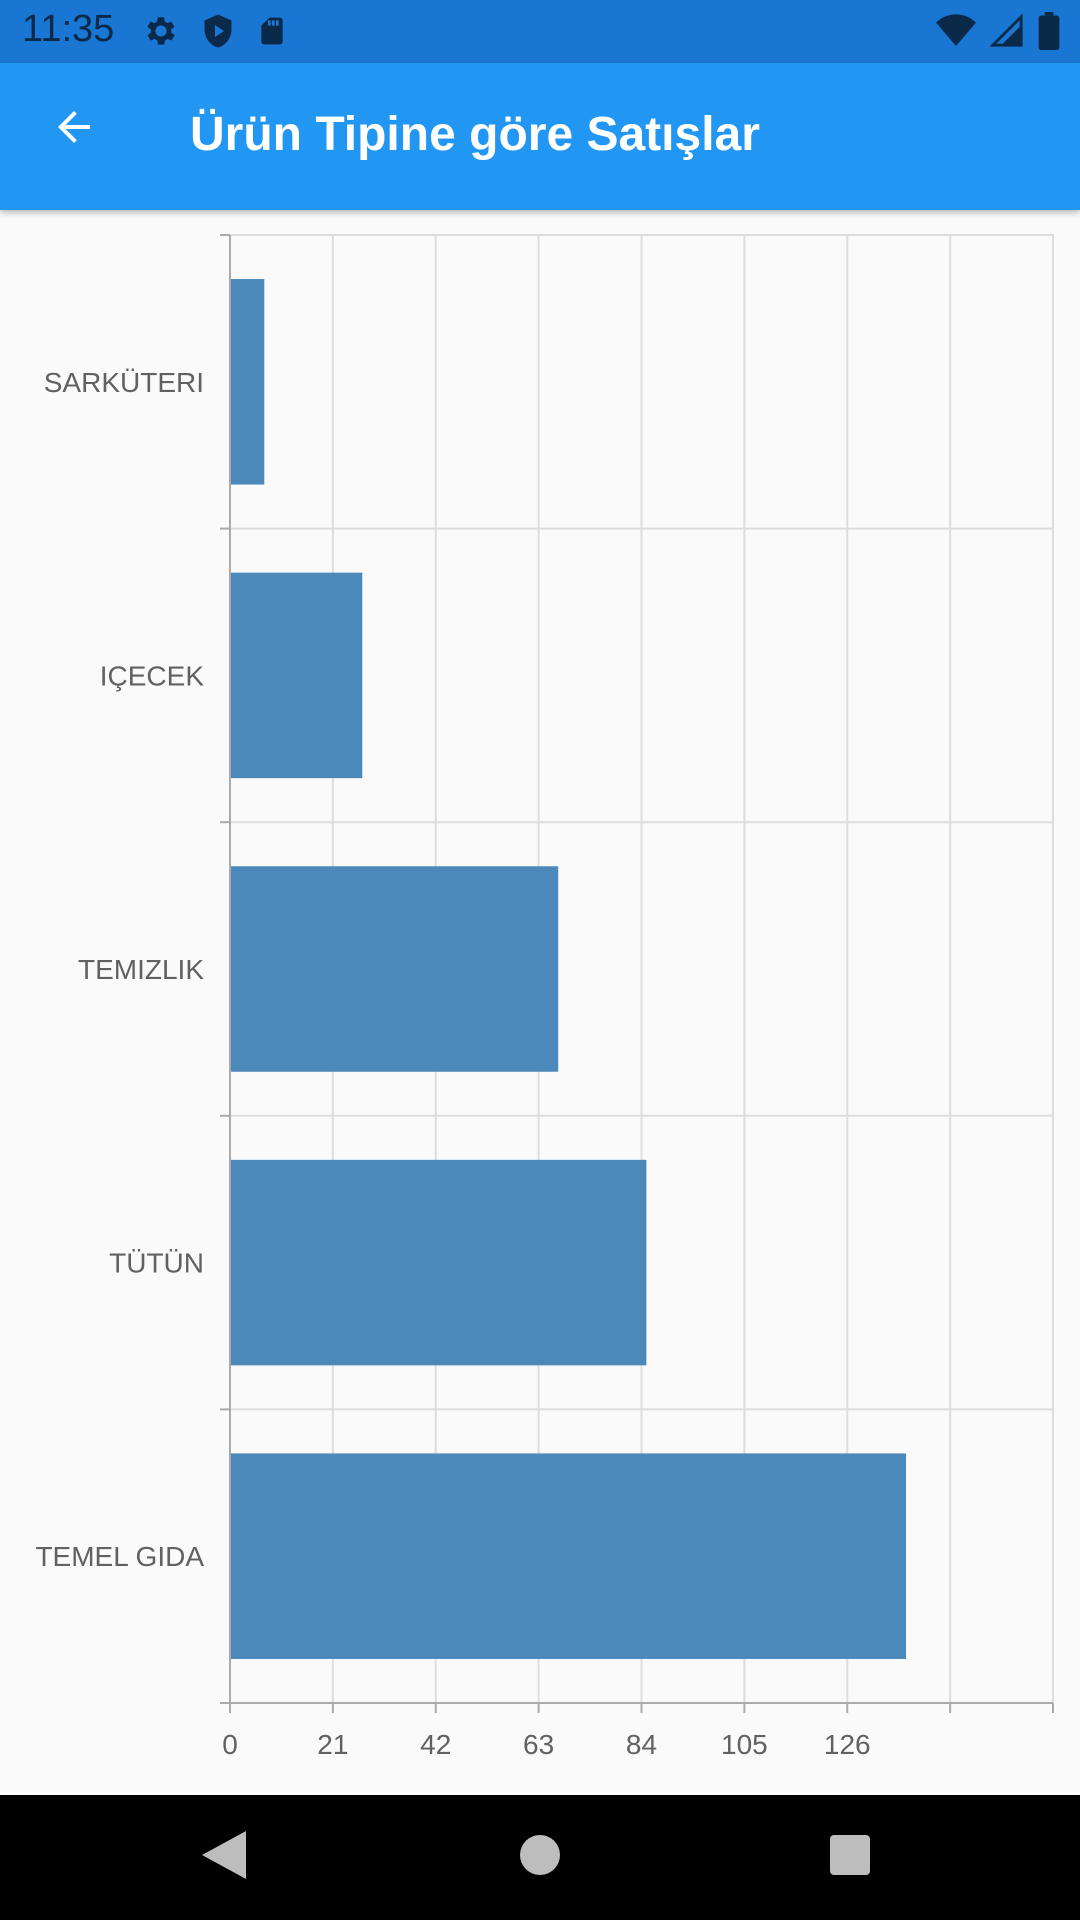 This screenshot has height=1920, width=1080. I want to click on back-button, so click(74, 129).